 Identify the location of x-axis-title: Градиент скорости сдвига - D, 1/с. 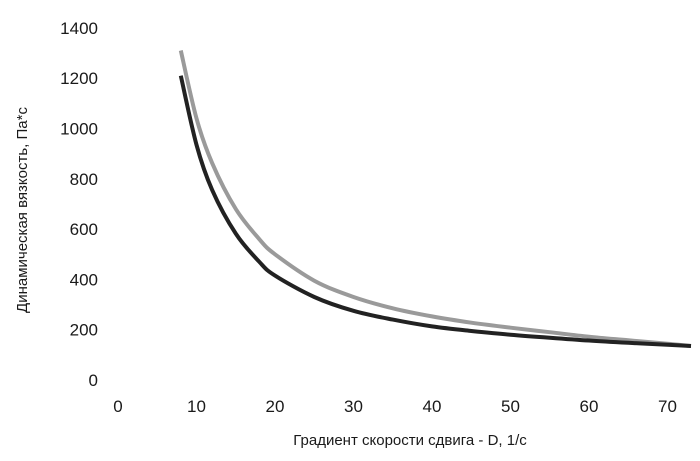
(410, 440).